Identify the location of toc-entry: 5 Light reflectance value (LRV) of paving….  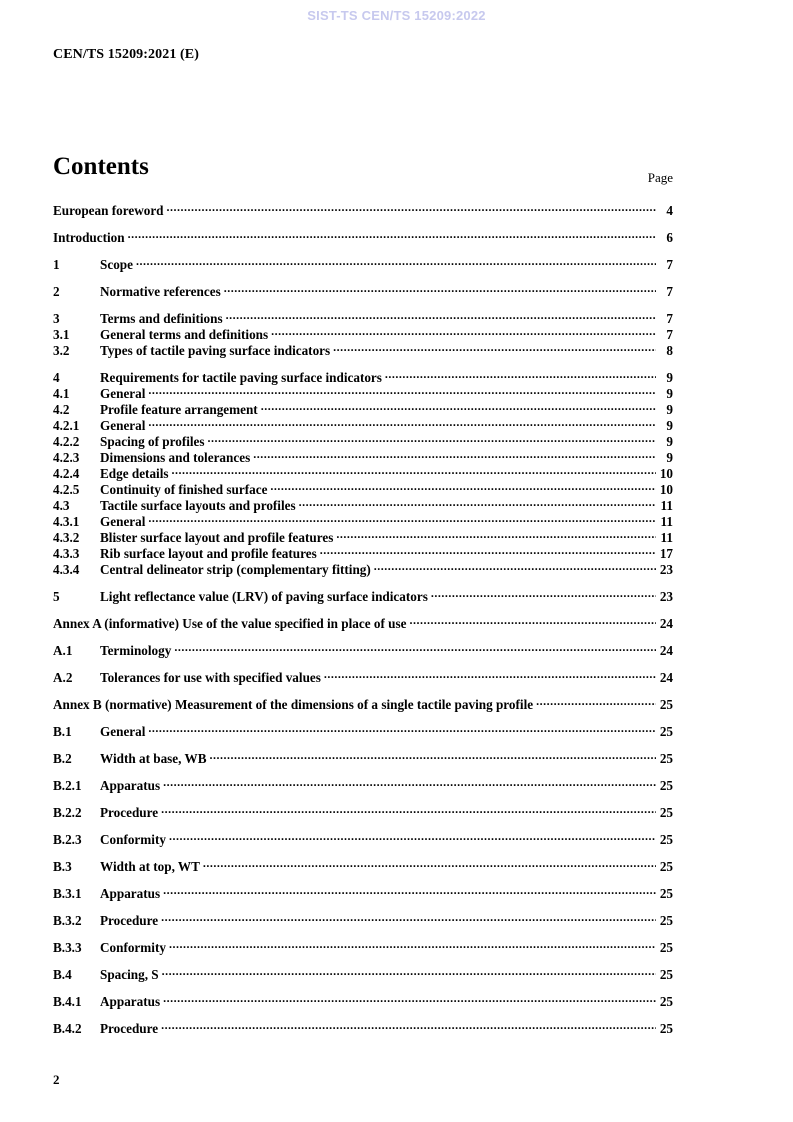
(363, 596).